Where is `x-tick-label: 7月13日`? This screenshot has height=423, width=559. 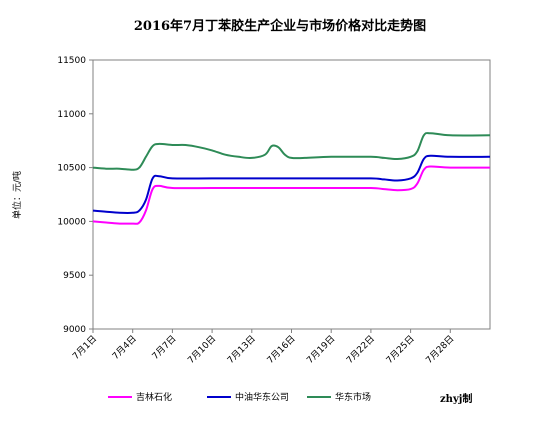
x-tick-label: 7月13日 is located at coordinates (241, 349).